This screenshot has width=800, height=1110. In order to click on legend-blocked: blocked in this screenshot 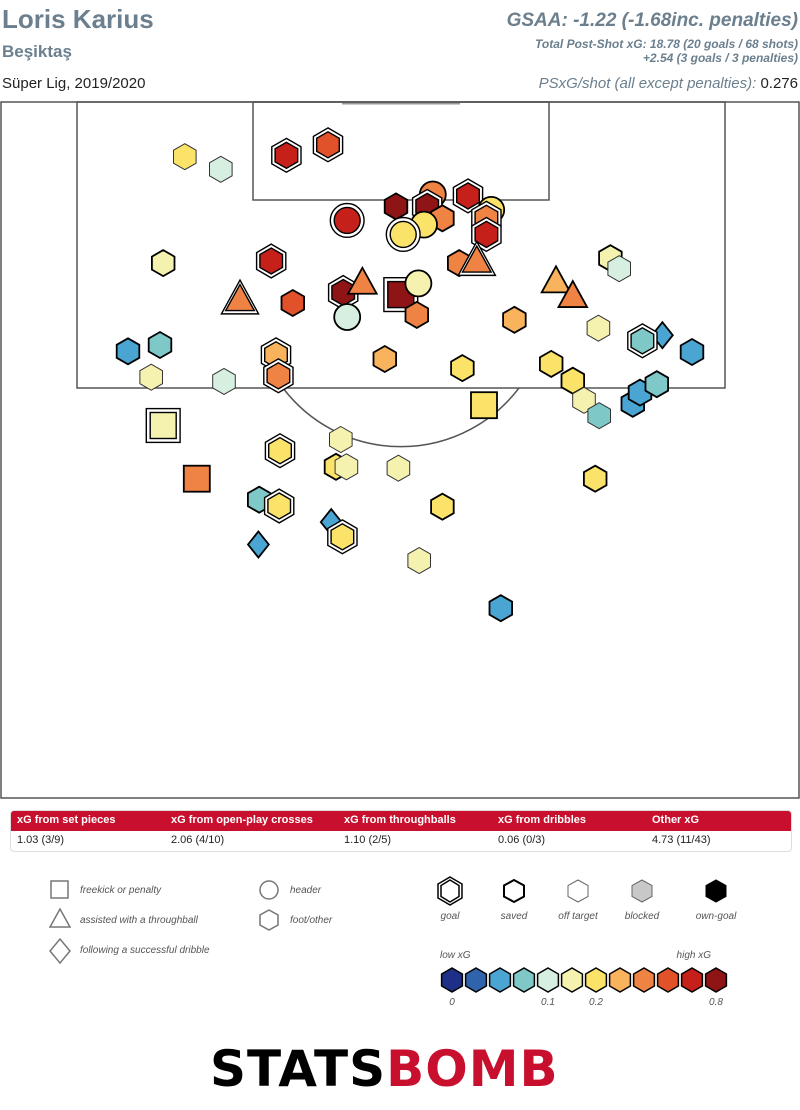, I will do `click(642, 916)`.